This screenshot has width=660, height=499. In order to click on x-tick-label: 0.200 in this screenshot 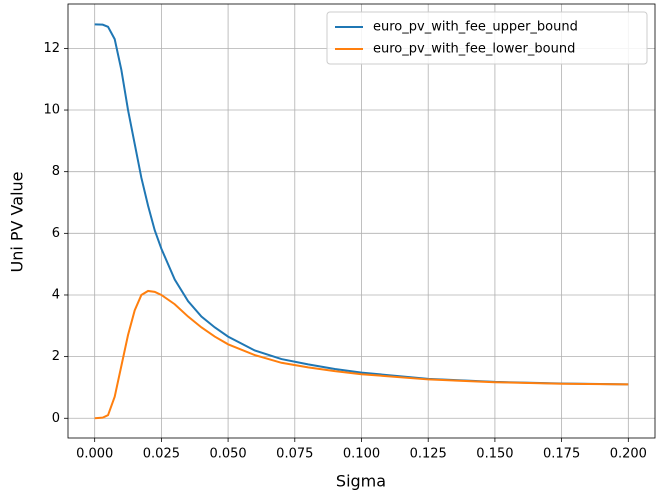, I will do `click(628, 454)`.